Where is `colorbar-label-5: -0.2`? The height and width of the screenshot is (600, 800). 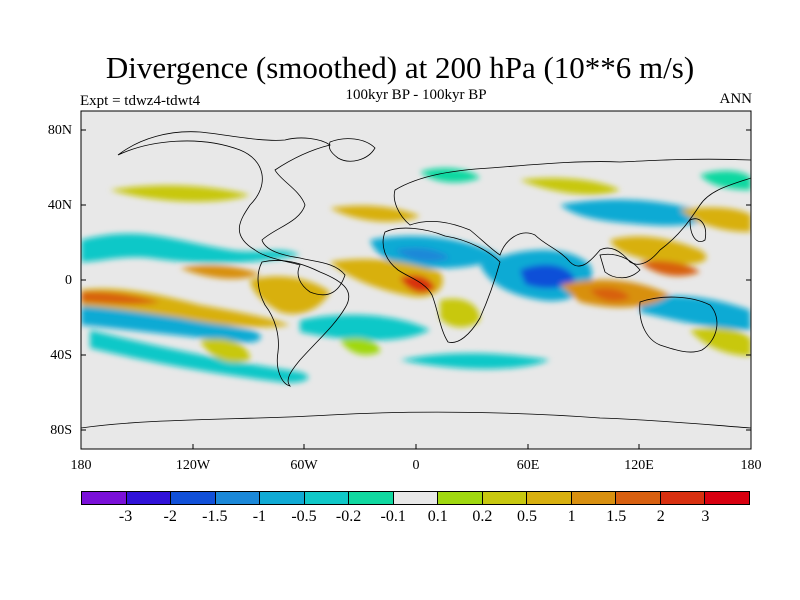
colorbar-label-5: -0.2 is located at coordinates (348, 516).